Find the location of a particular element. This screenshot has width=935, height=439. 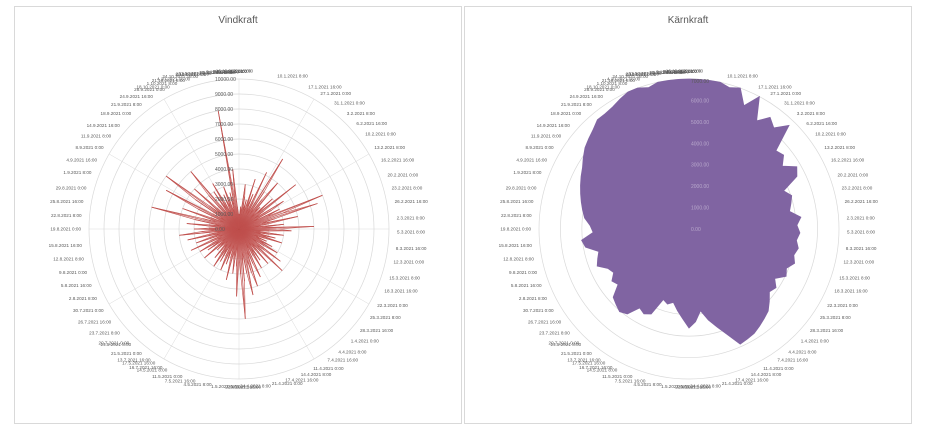

category-label: 7.11.2021 0:00 is located at coordinates (228, 71).